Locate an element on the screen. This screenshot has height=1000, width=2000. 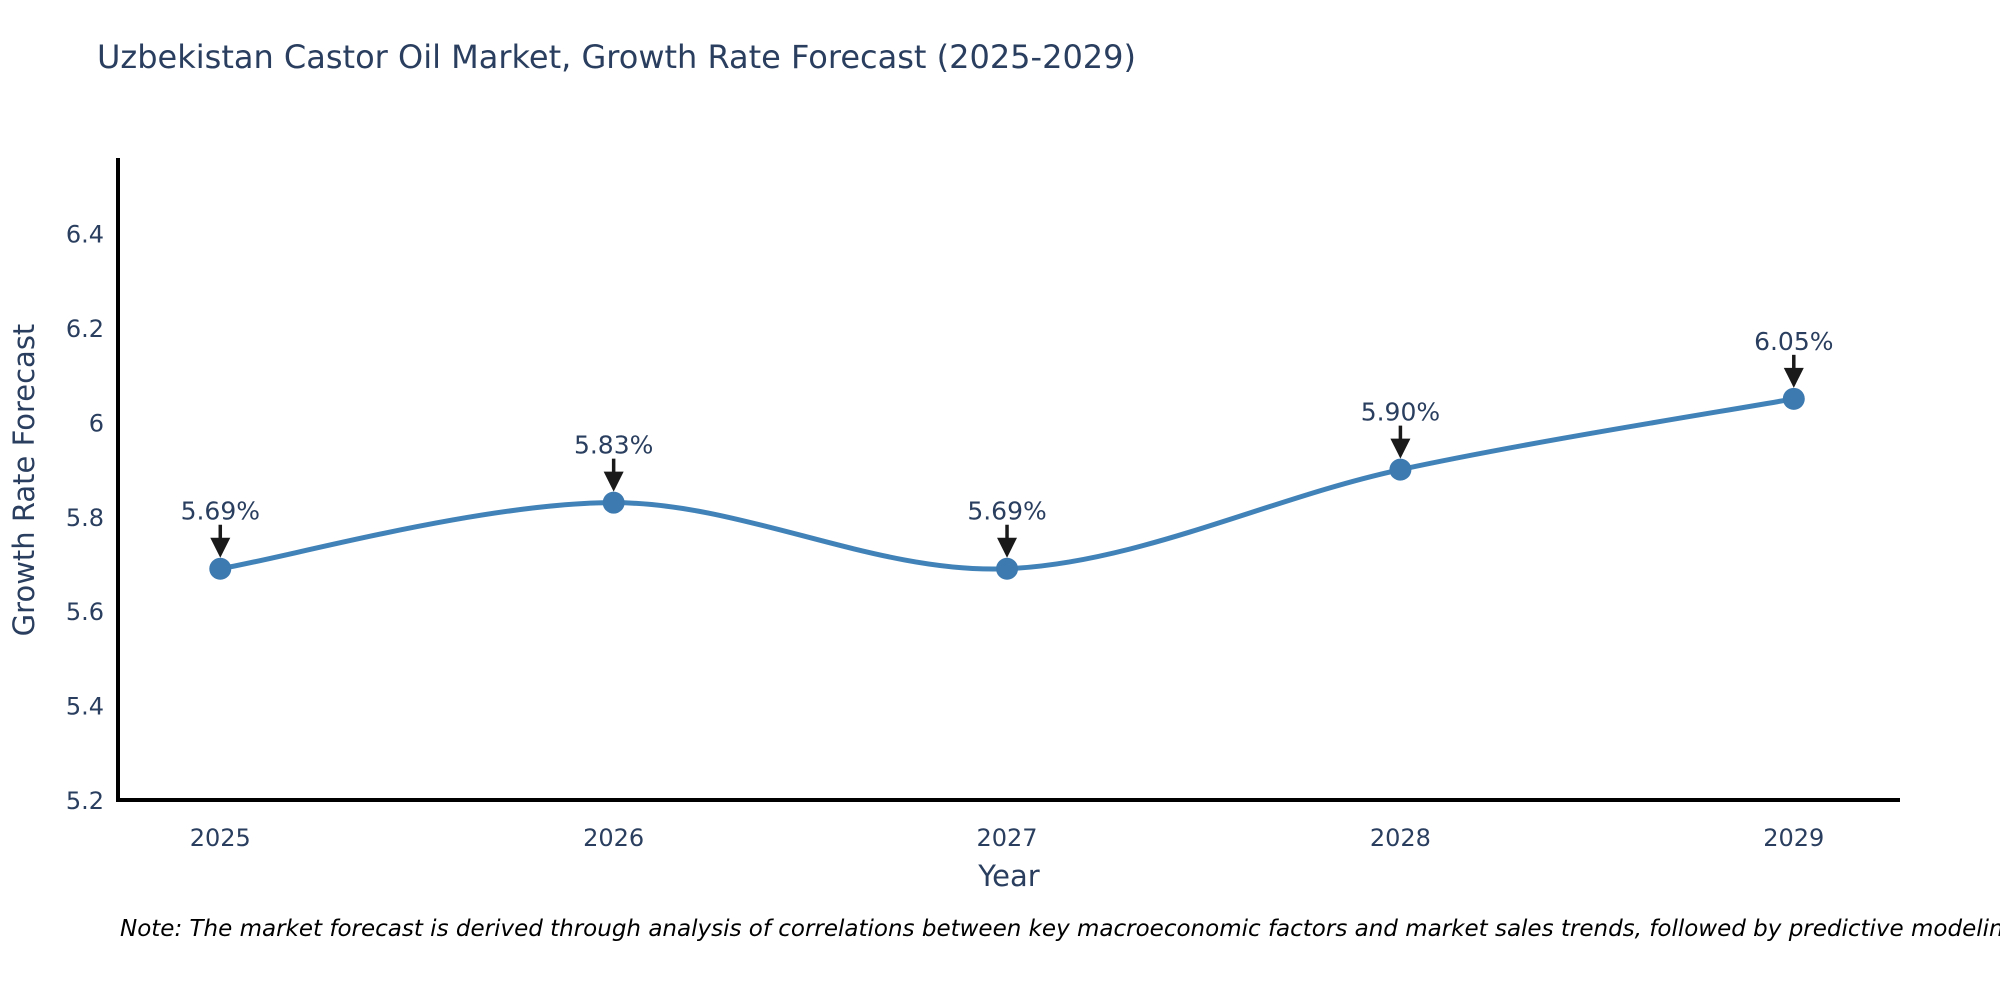
data-point-label: 5.83% is located at coordinates (613, 445).